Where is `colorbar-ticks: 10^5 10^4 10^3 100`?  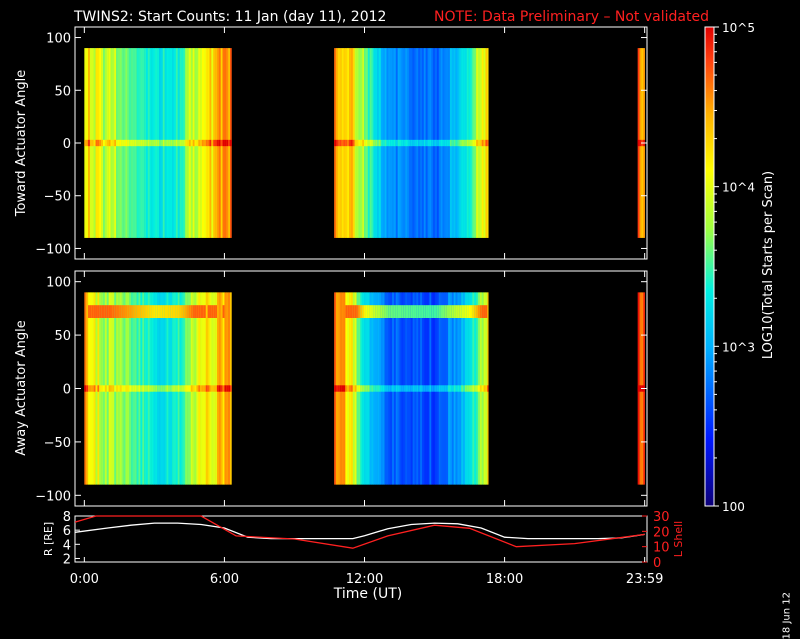
colorbar-ticks: 10^5 10^4 10^3 100 is located at coordinates (734, 267).